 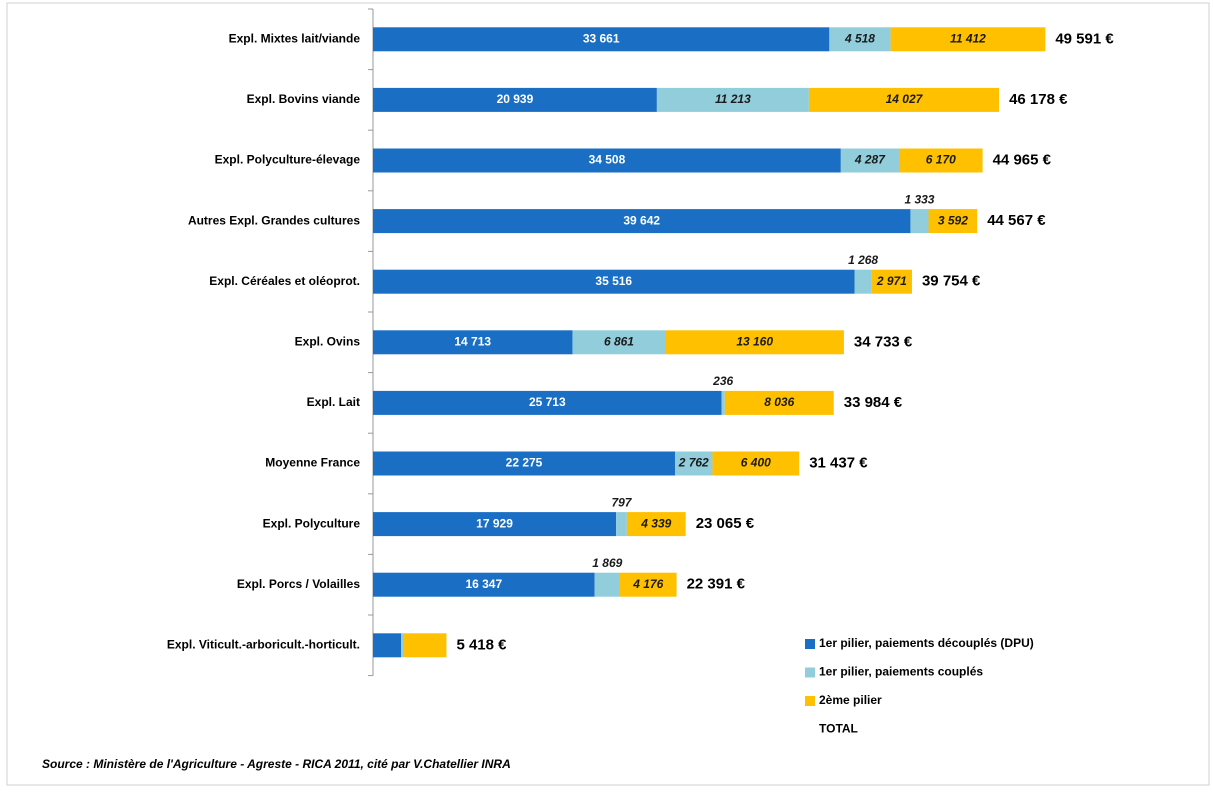 I want to click on data-label: 4 339, so click(x=655, y=523).